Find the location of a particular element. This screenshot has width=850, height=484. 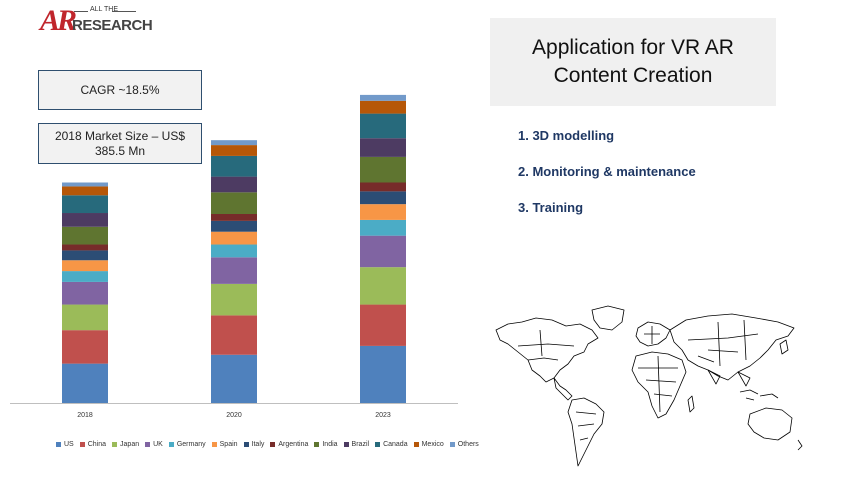

bar-segment-spain-2020 is located at coordinates (234, 238).